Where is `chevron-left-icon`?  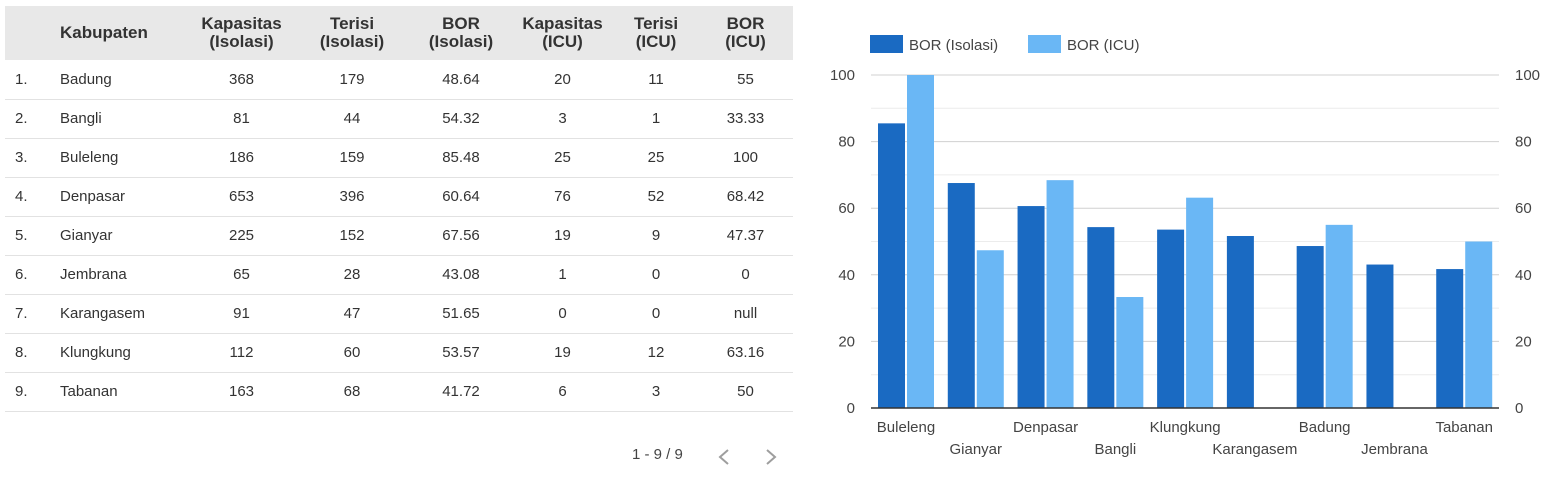 chevron-left-icon is located at coordinates (723, 457).